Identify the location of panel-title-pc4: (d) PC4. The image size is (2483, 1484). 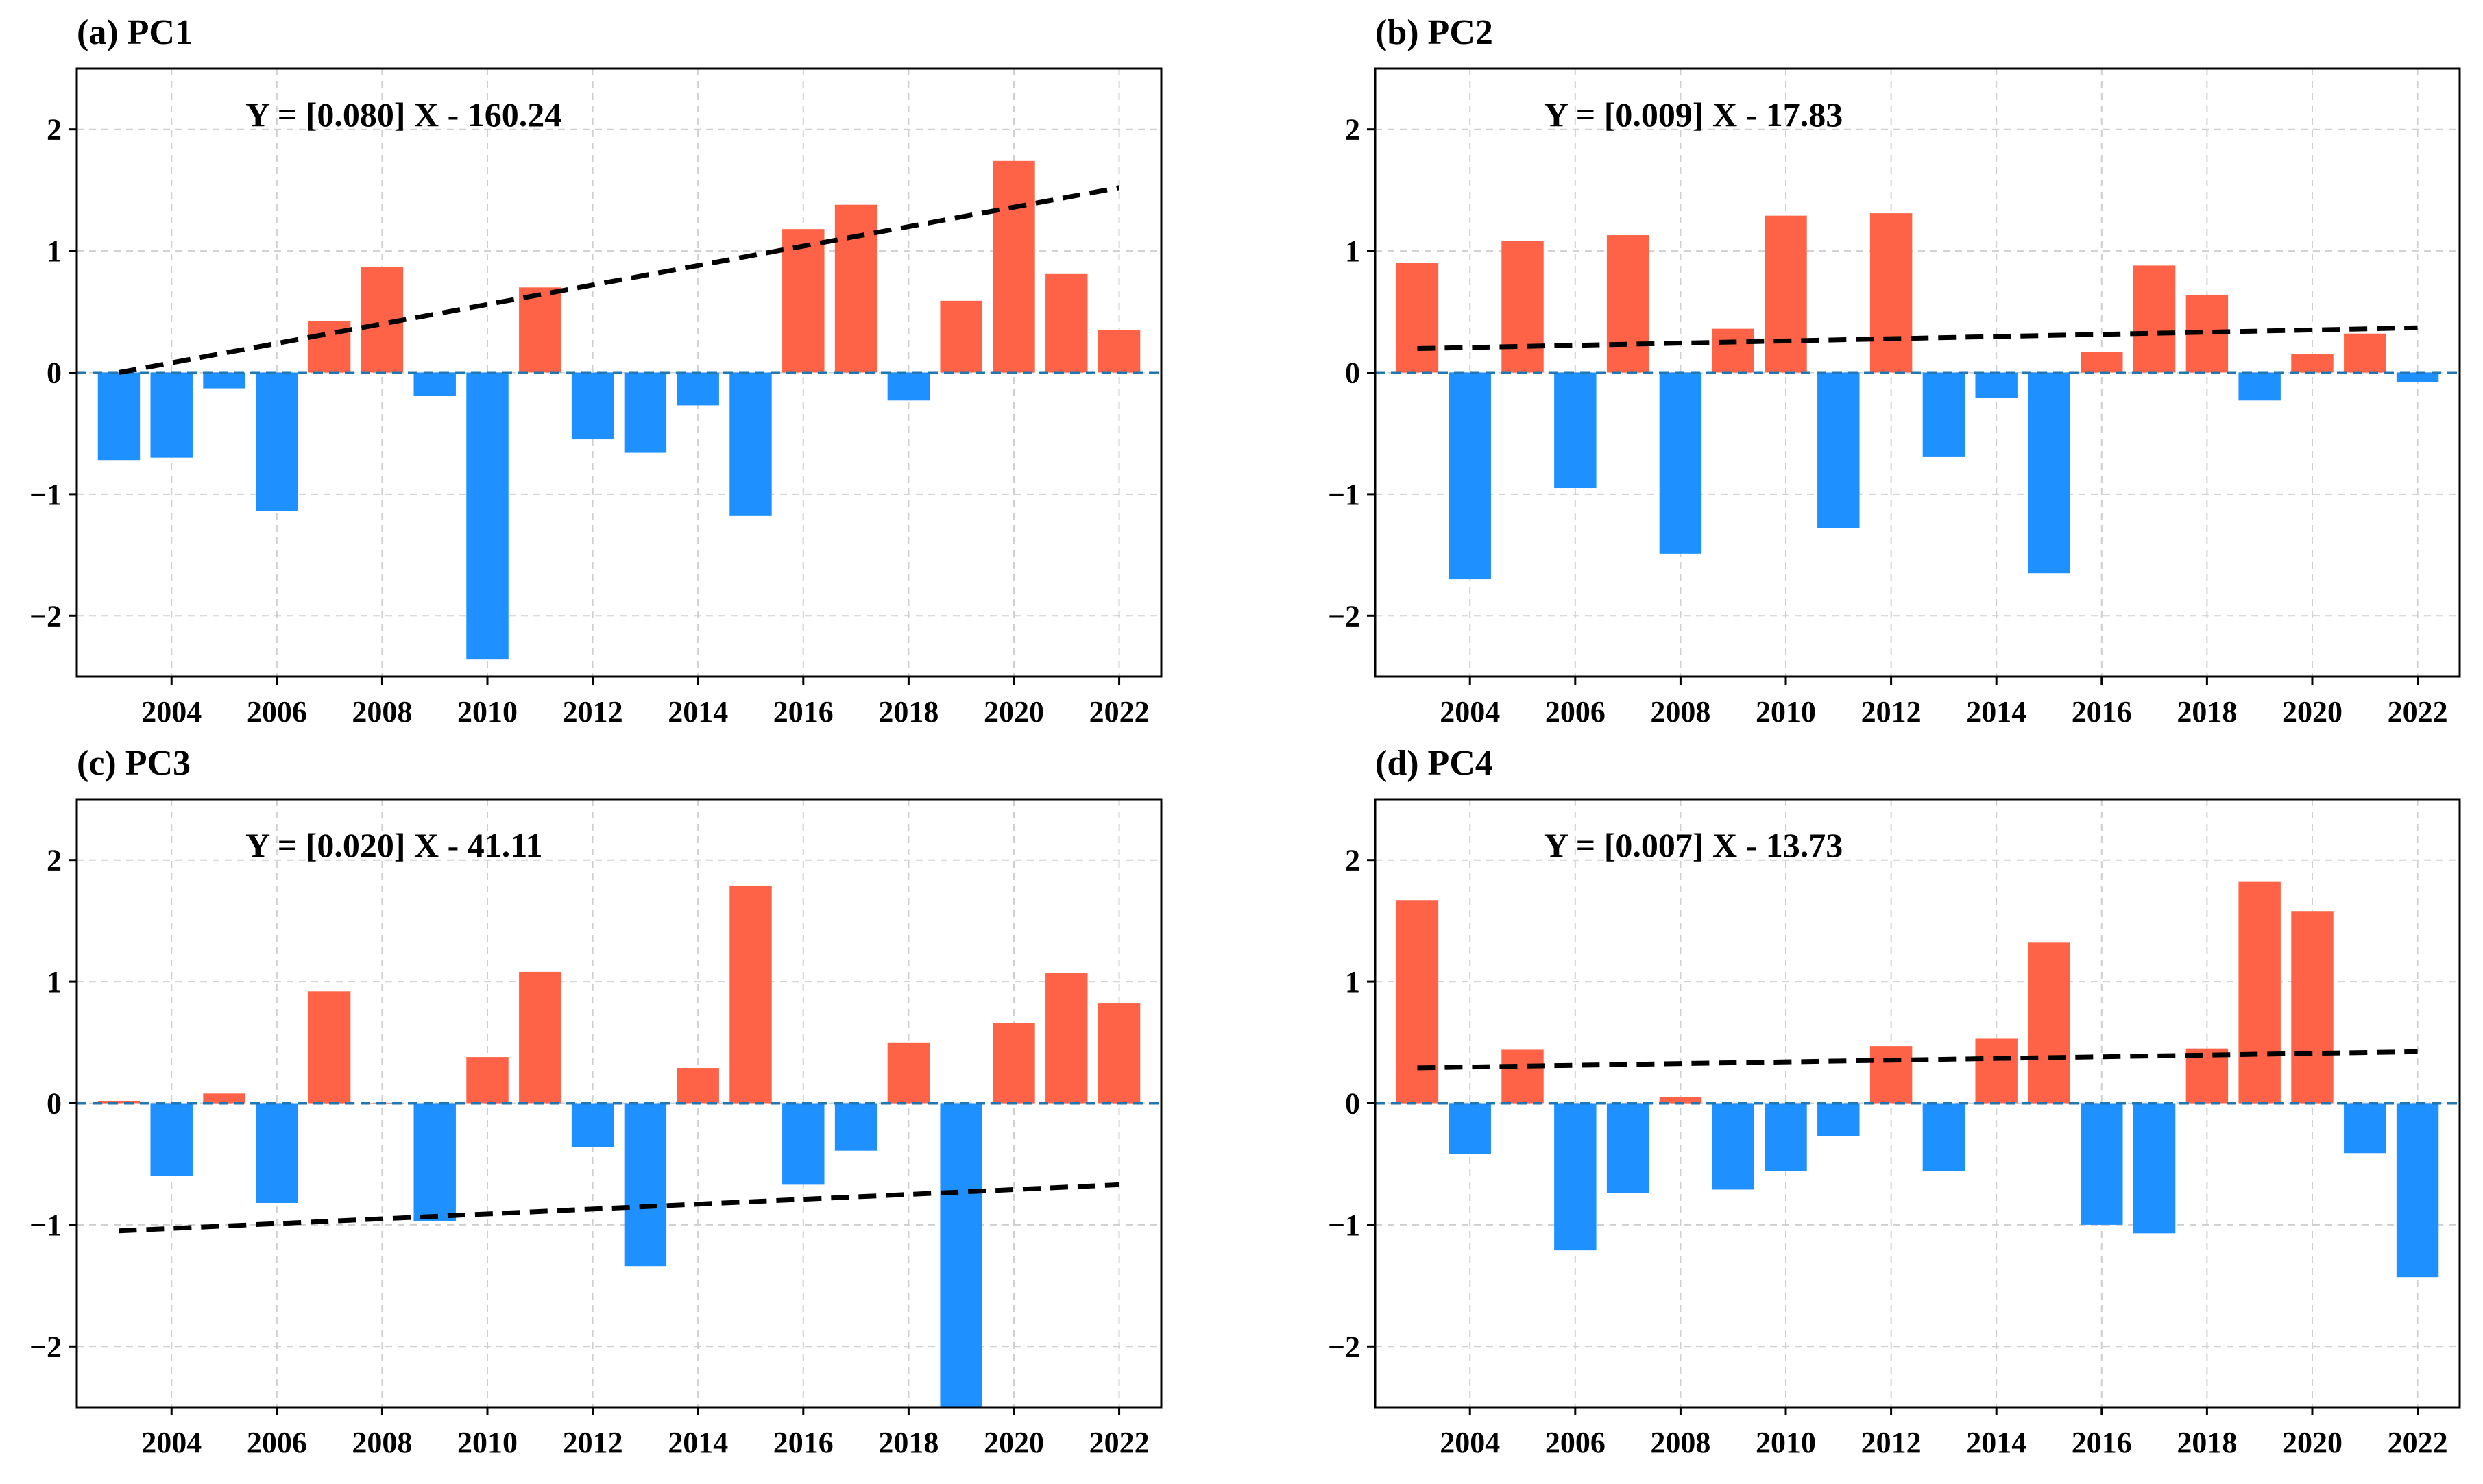
(1434, 763).